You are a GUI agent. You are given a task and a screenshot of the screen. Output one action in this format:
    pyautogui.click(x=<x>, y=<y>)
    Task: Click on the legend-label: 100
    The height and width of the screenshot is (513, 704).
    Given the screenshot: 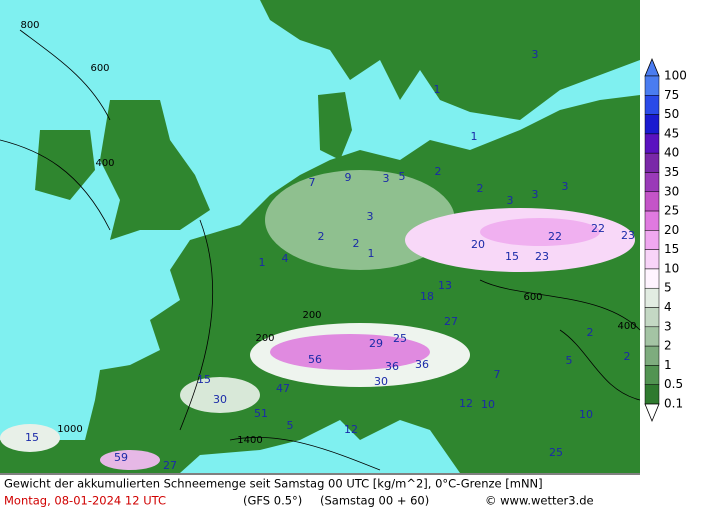 What is the action you would take?
    pyautogui.click(x=675, y=76)
    